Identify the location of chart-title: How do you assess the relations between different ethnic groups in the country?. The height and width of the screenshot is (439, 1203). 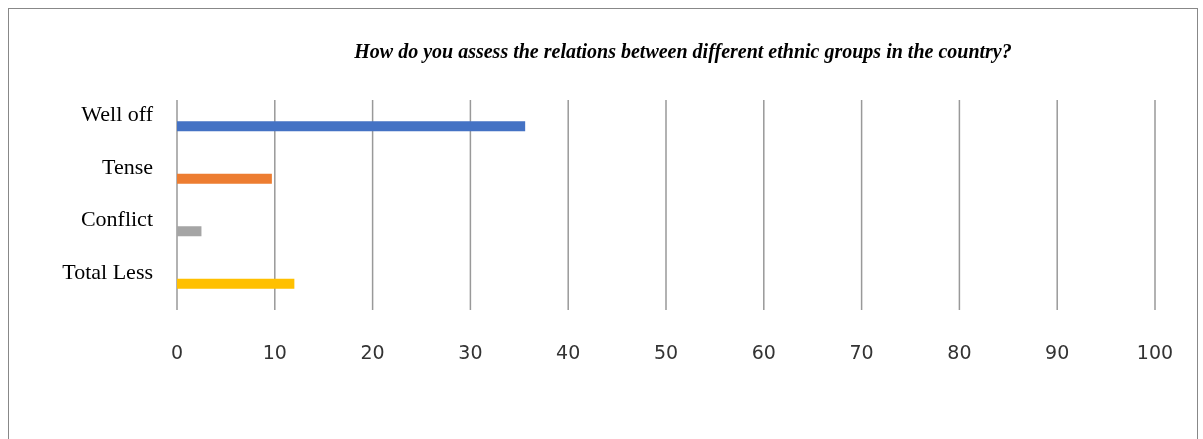
(682, 51).